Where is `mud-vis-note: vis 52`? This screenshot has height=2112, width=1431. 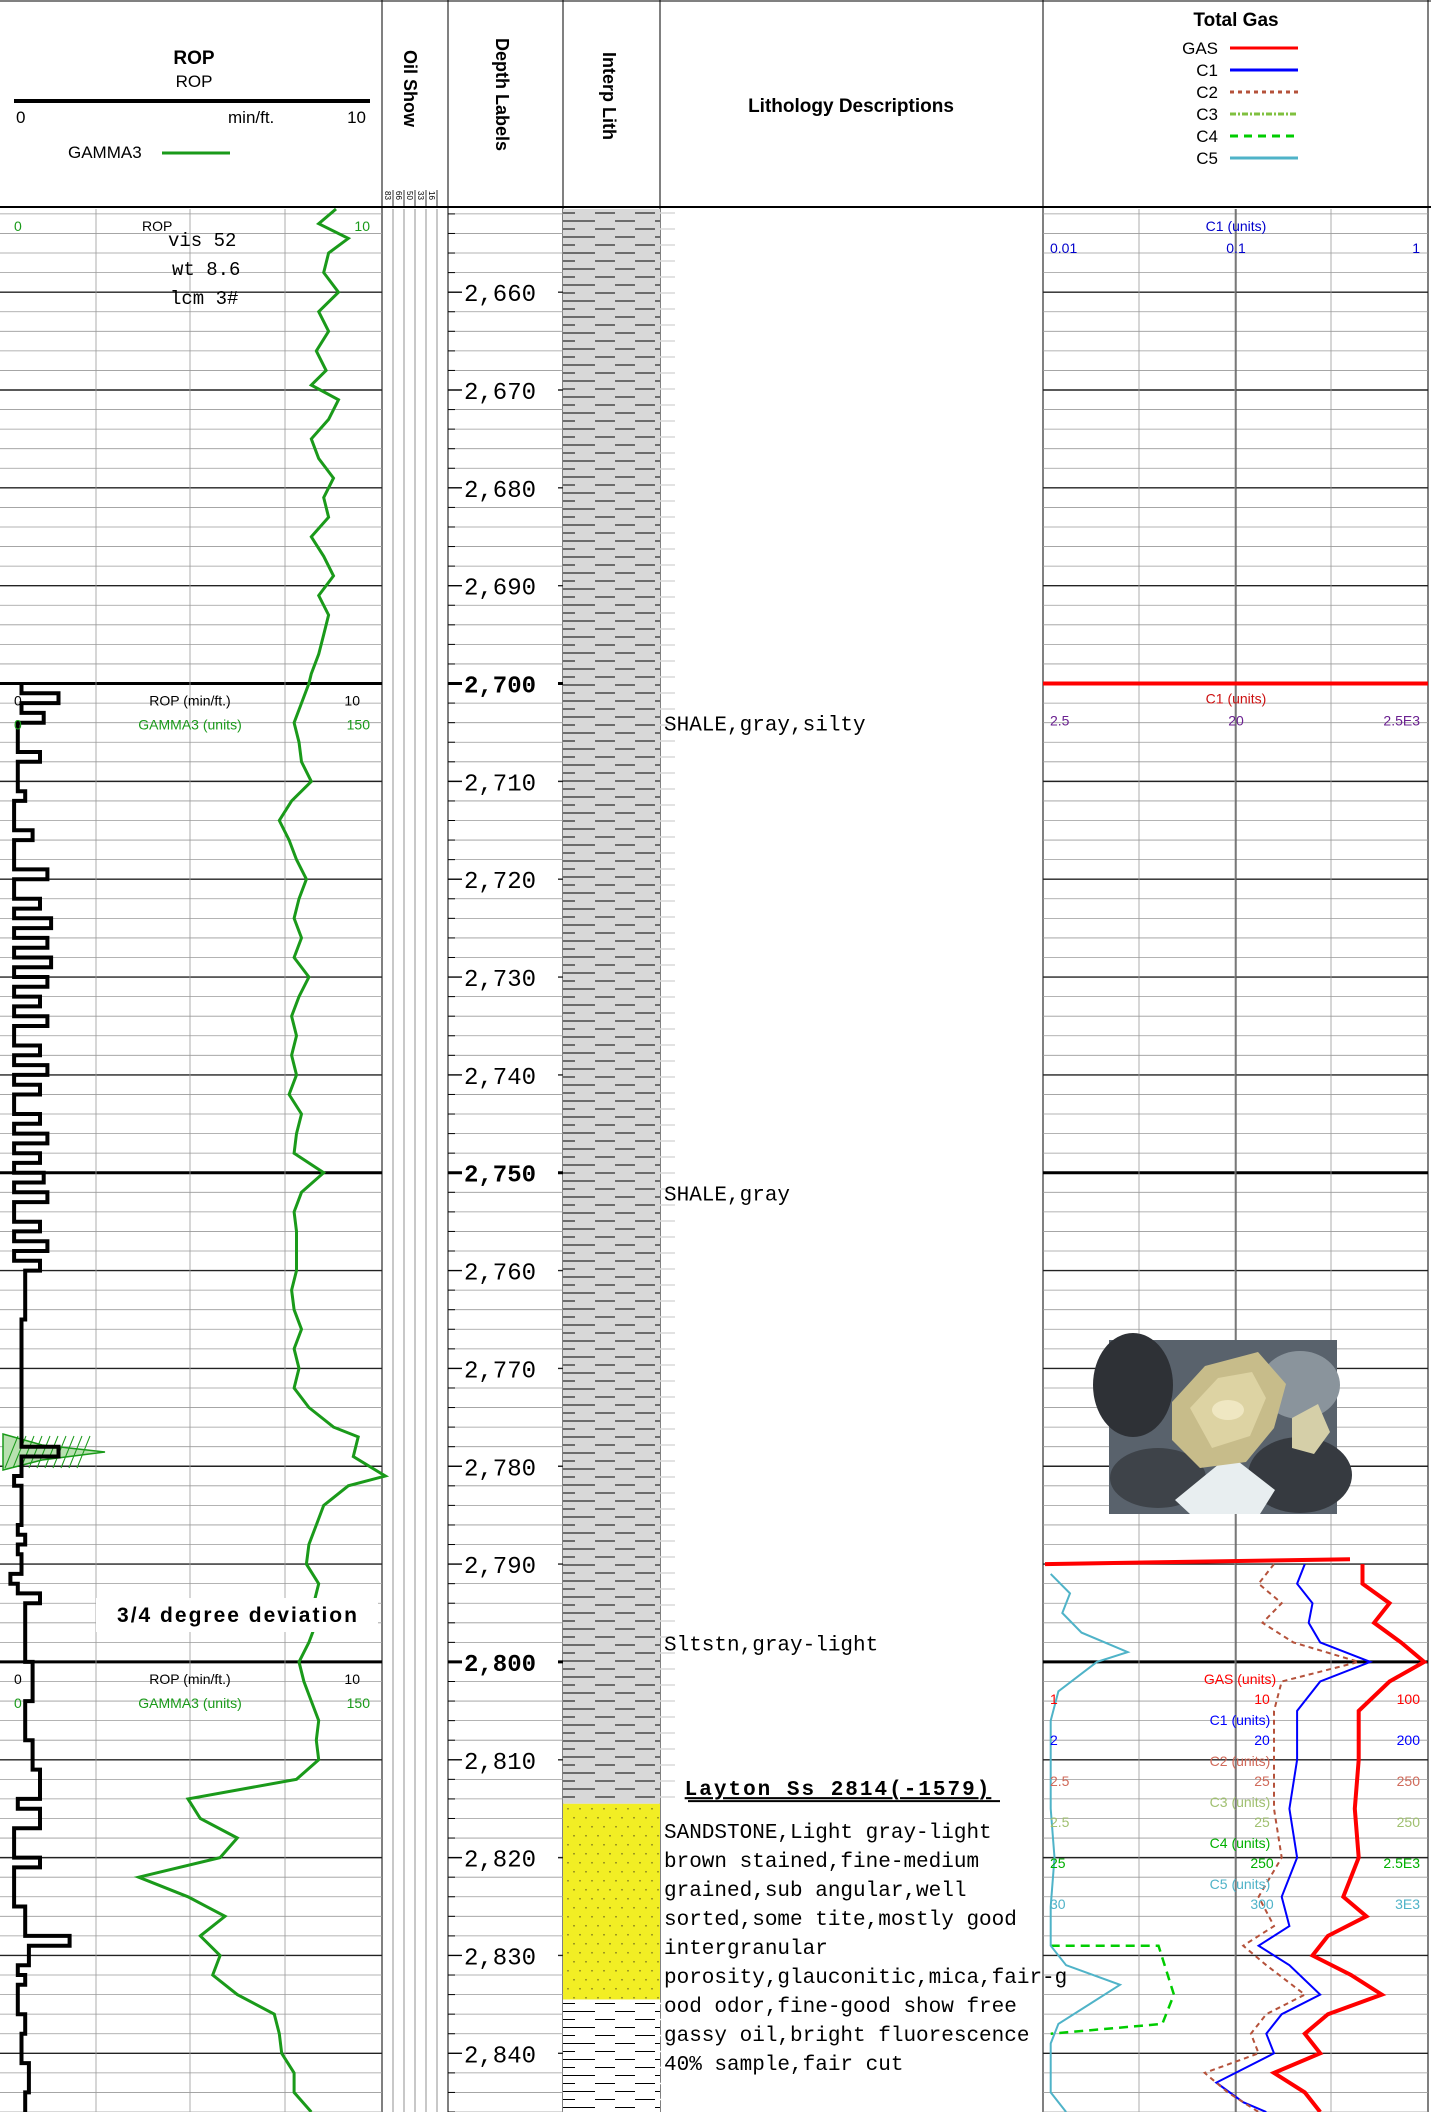 mud-vis-note: vis 52 is located at coordinates (202, 241).